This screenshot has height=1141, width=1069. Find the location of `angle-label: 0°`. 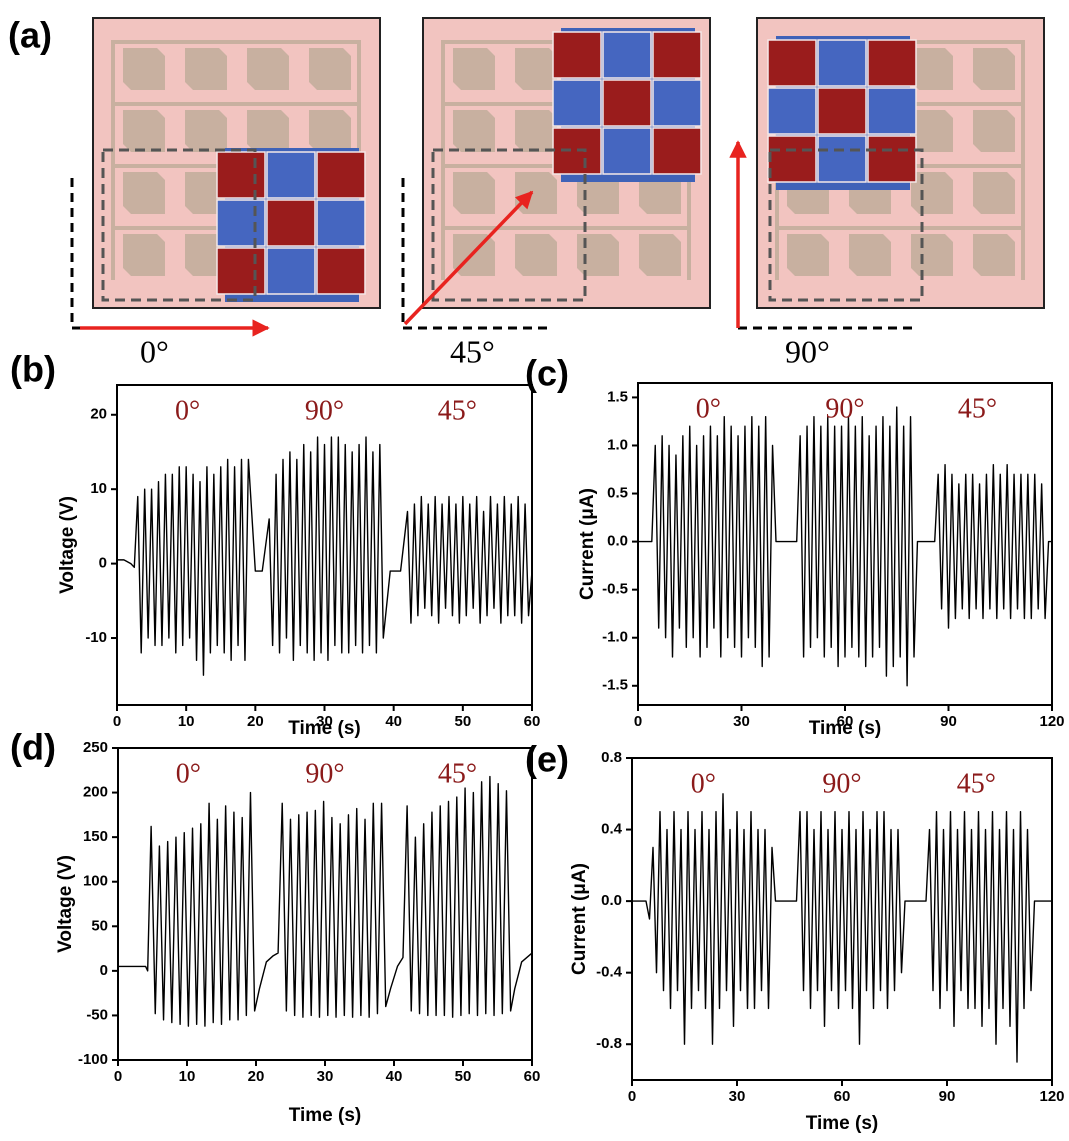

angle-label: 0° is located at coordinates (154, 351).